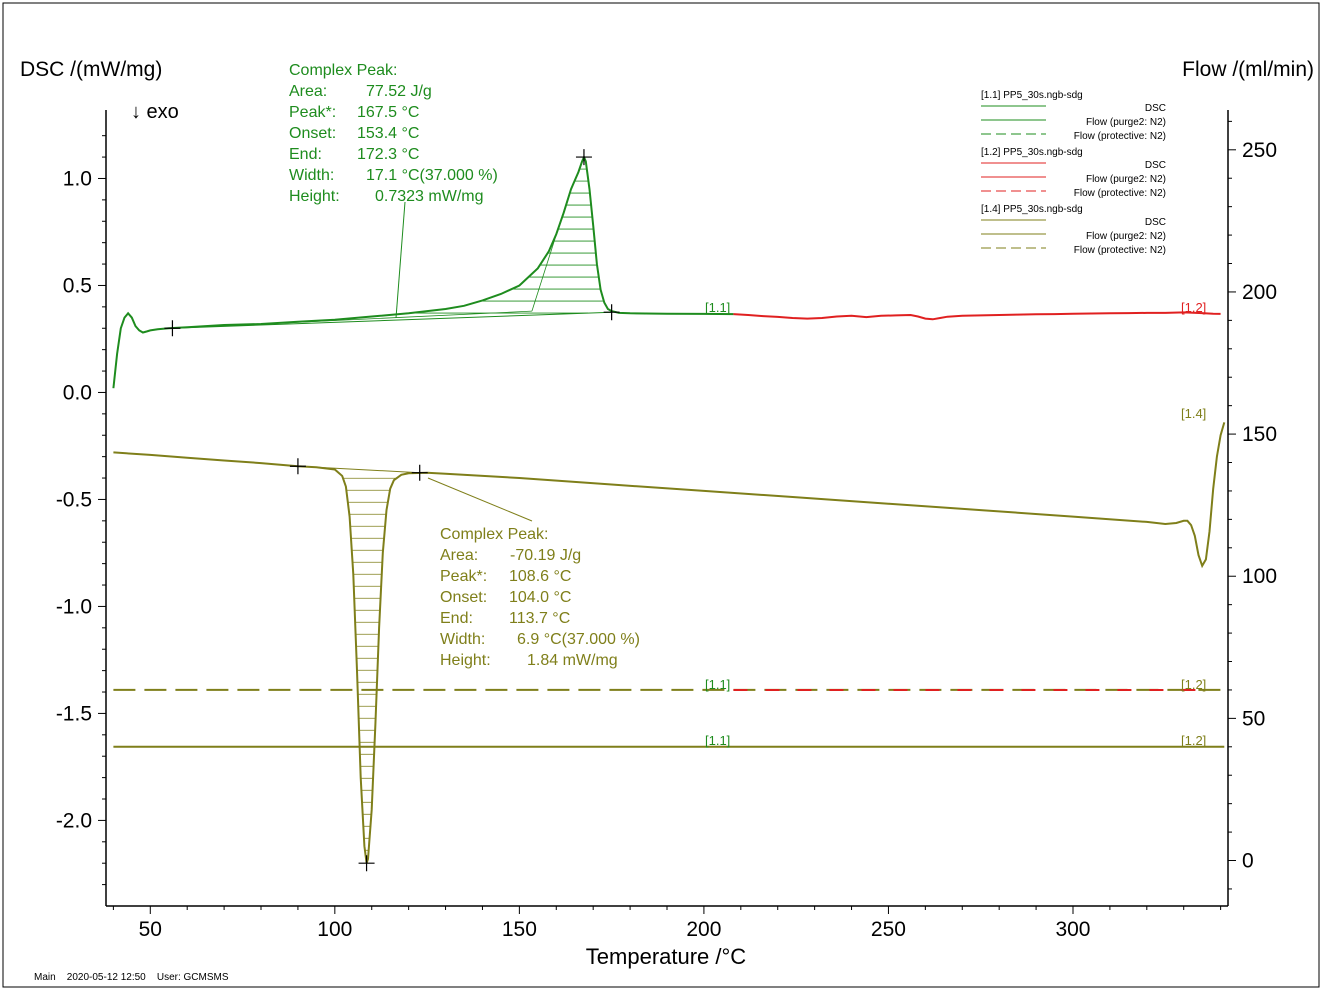 The height and width of the screenshot is (990, 1322). Describe the element at coordinates (1155, 165) in the screenshot. I see `legend-1-2-dsc: DSC` at that location.